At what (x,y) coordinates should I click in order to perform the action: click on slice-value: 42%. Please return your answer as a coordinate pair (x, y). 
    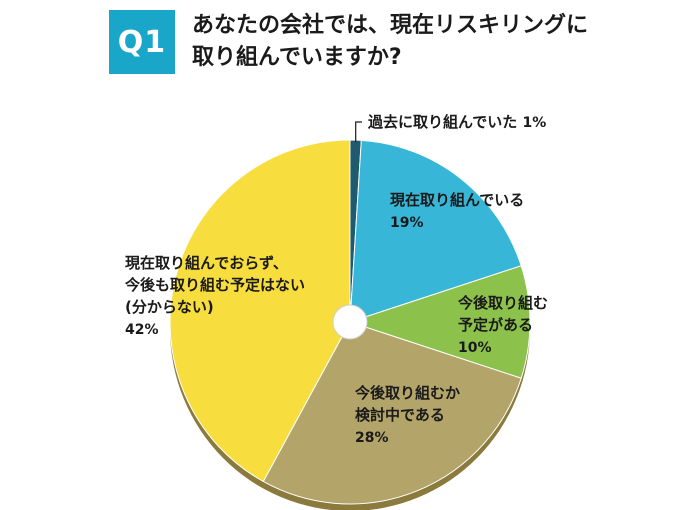
    Looking at the image, I should click on (142, 330).